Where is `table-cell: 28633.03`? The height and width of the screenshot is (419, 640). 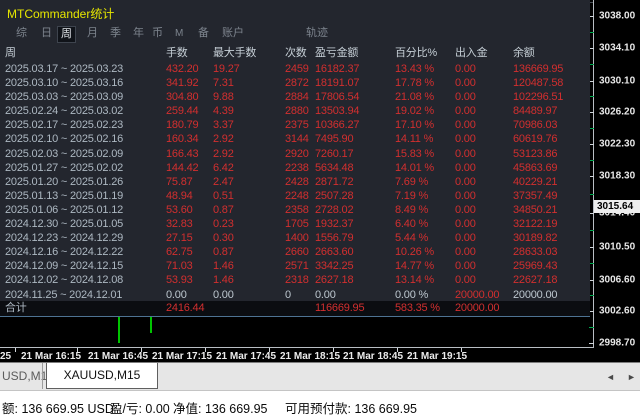 table-cell: 28633.03 is located at coordinates (535, 252).